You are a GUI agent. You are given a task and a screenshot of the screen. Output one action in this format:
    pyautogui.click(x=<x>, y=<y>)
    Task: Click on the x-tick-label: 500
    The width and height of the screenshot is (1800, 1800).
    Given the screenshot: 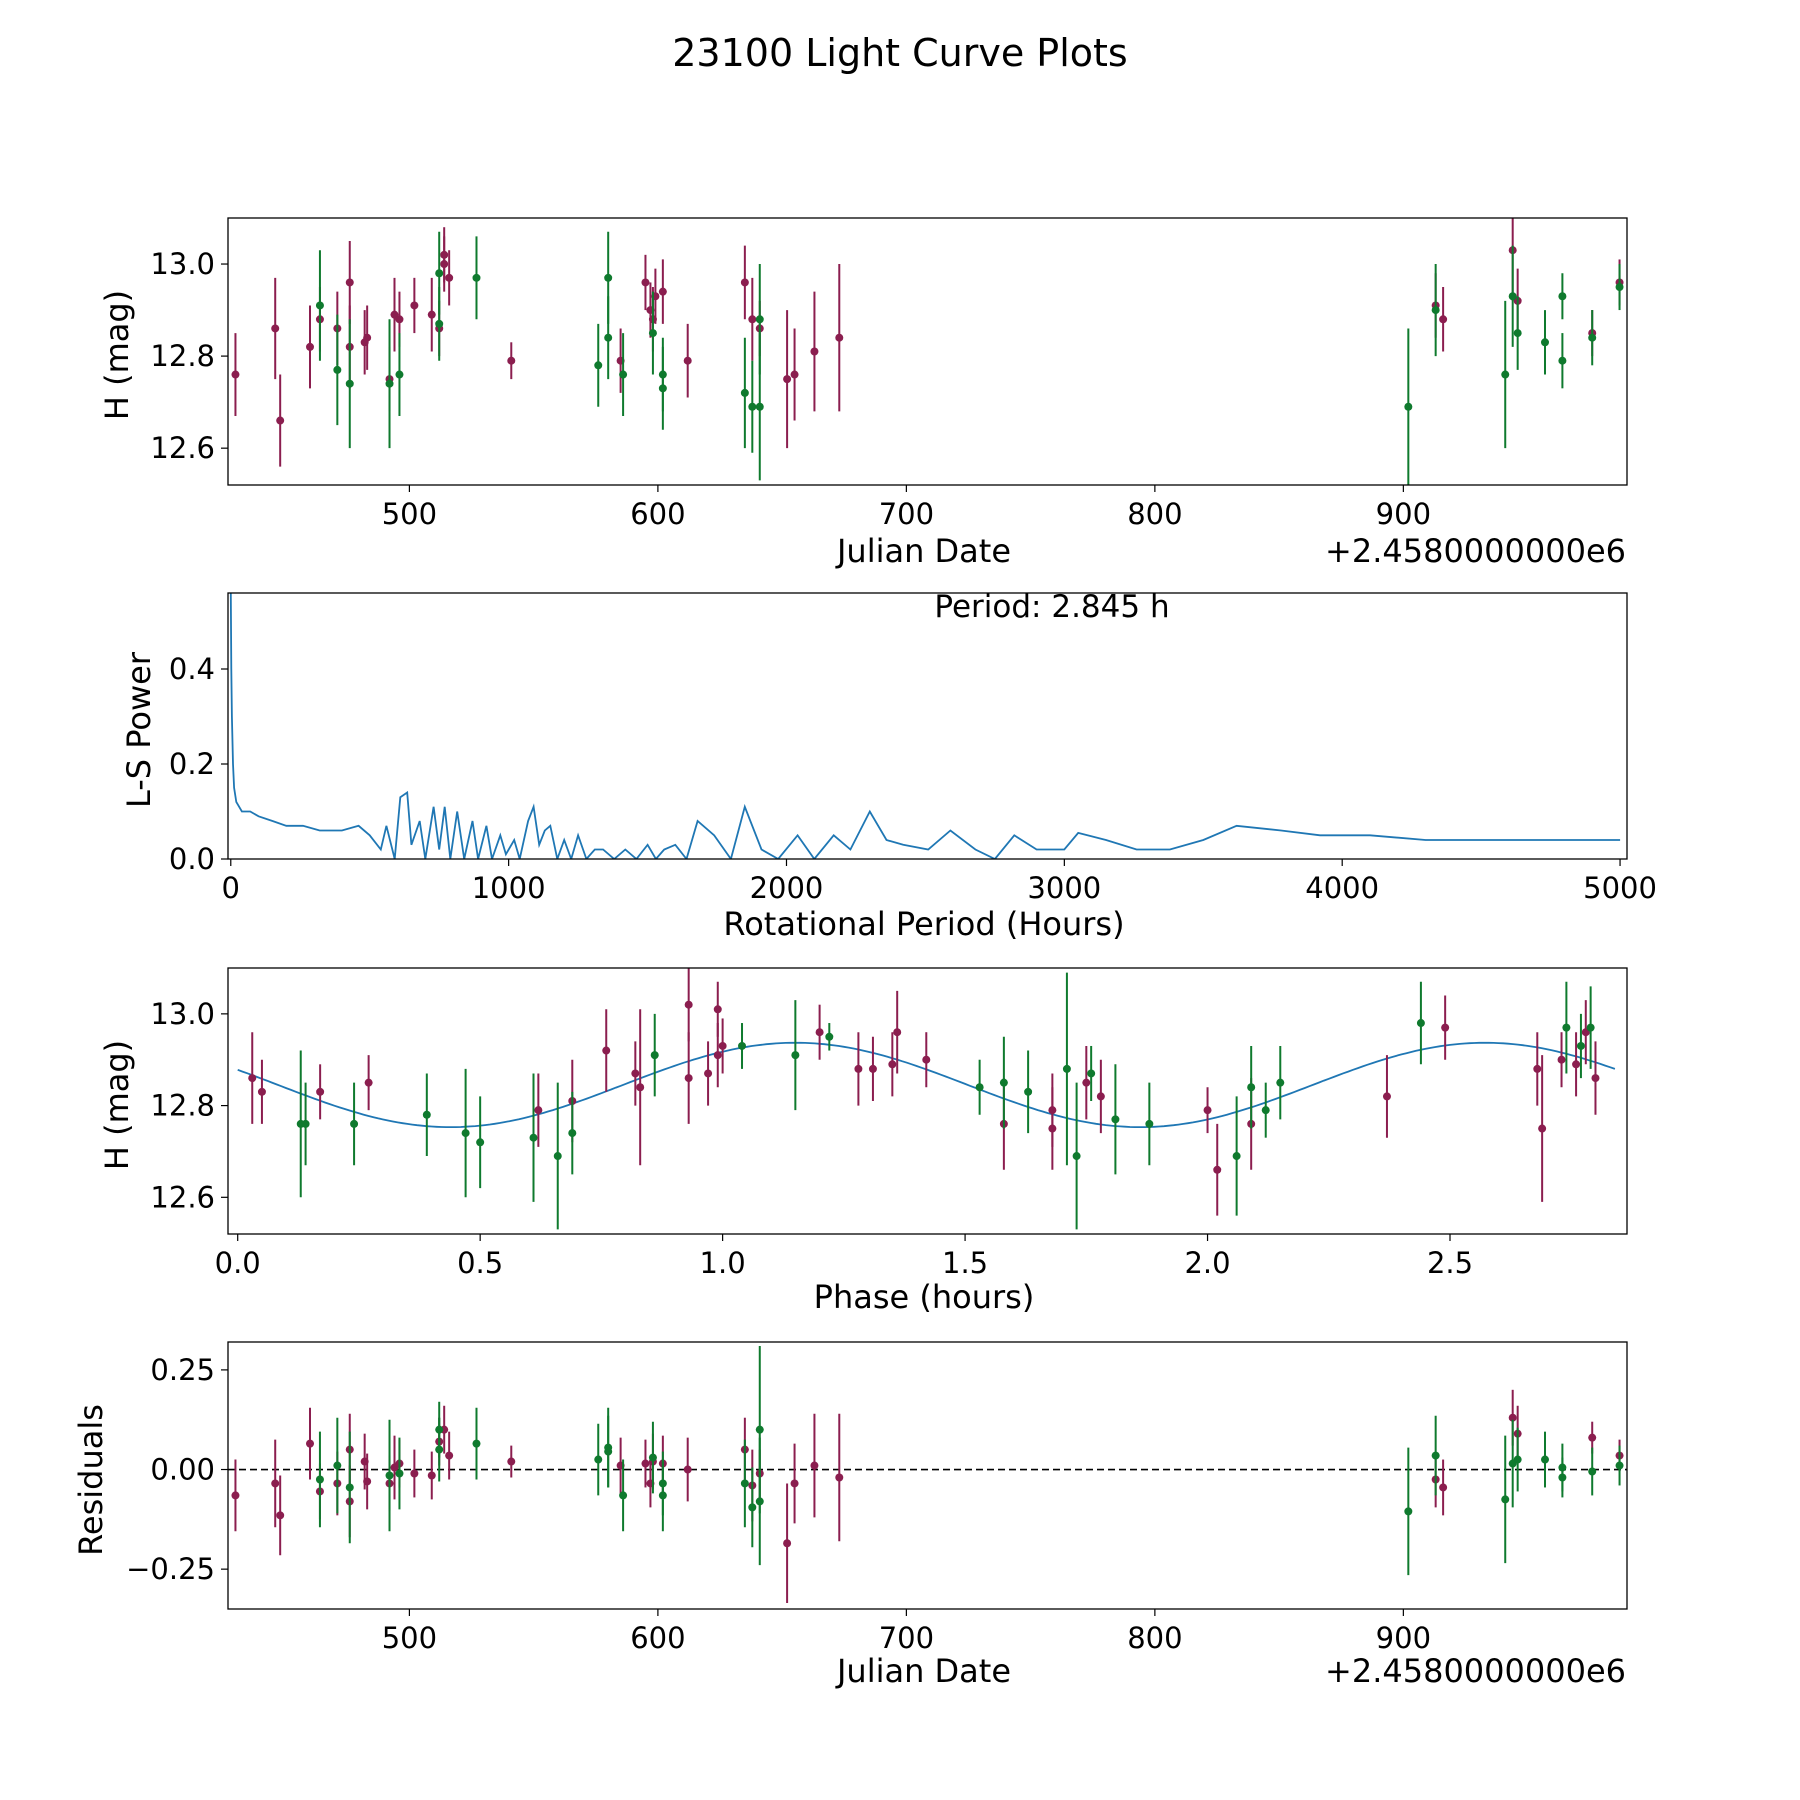 What is the action you would take?
    pyautogui.click(x=409, y=1638)
    